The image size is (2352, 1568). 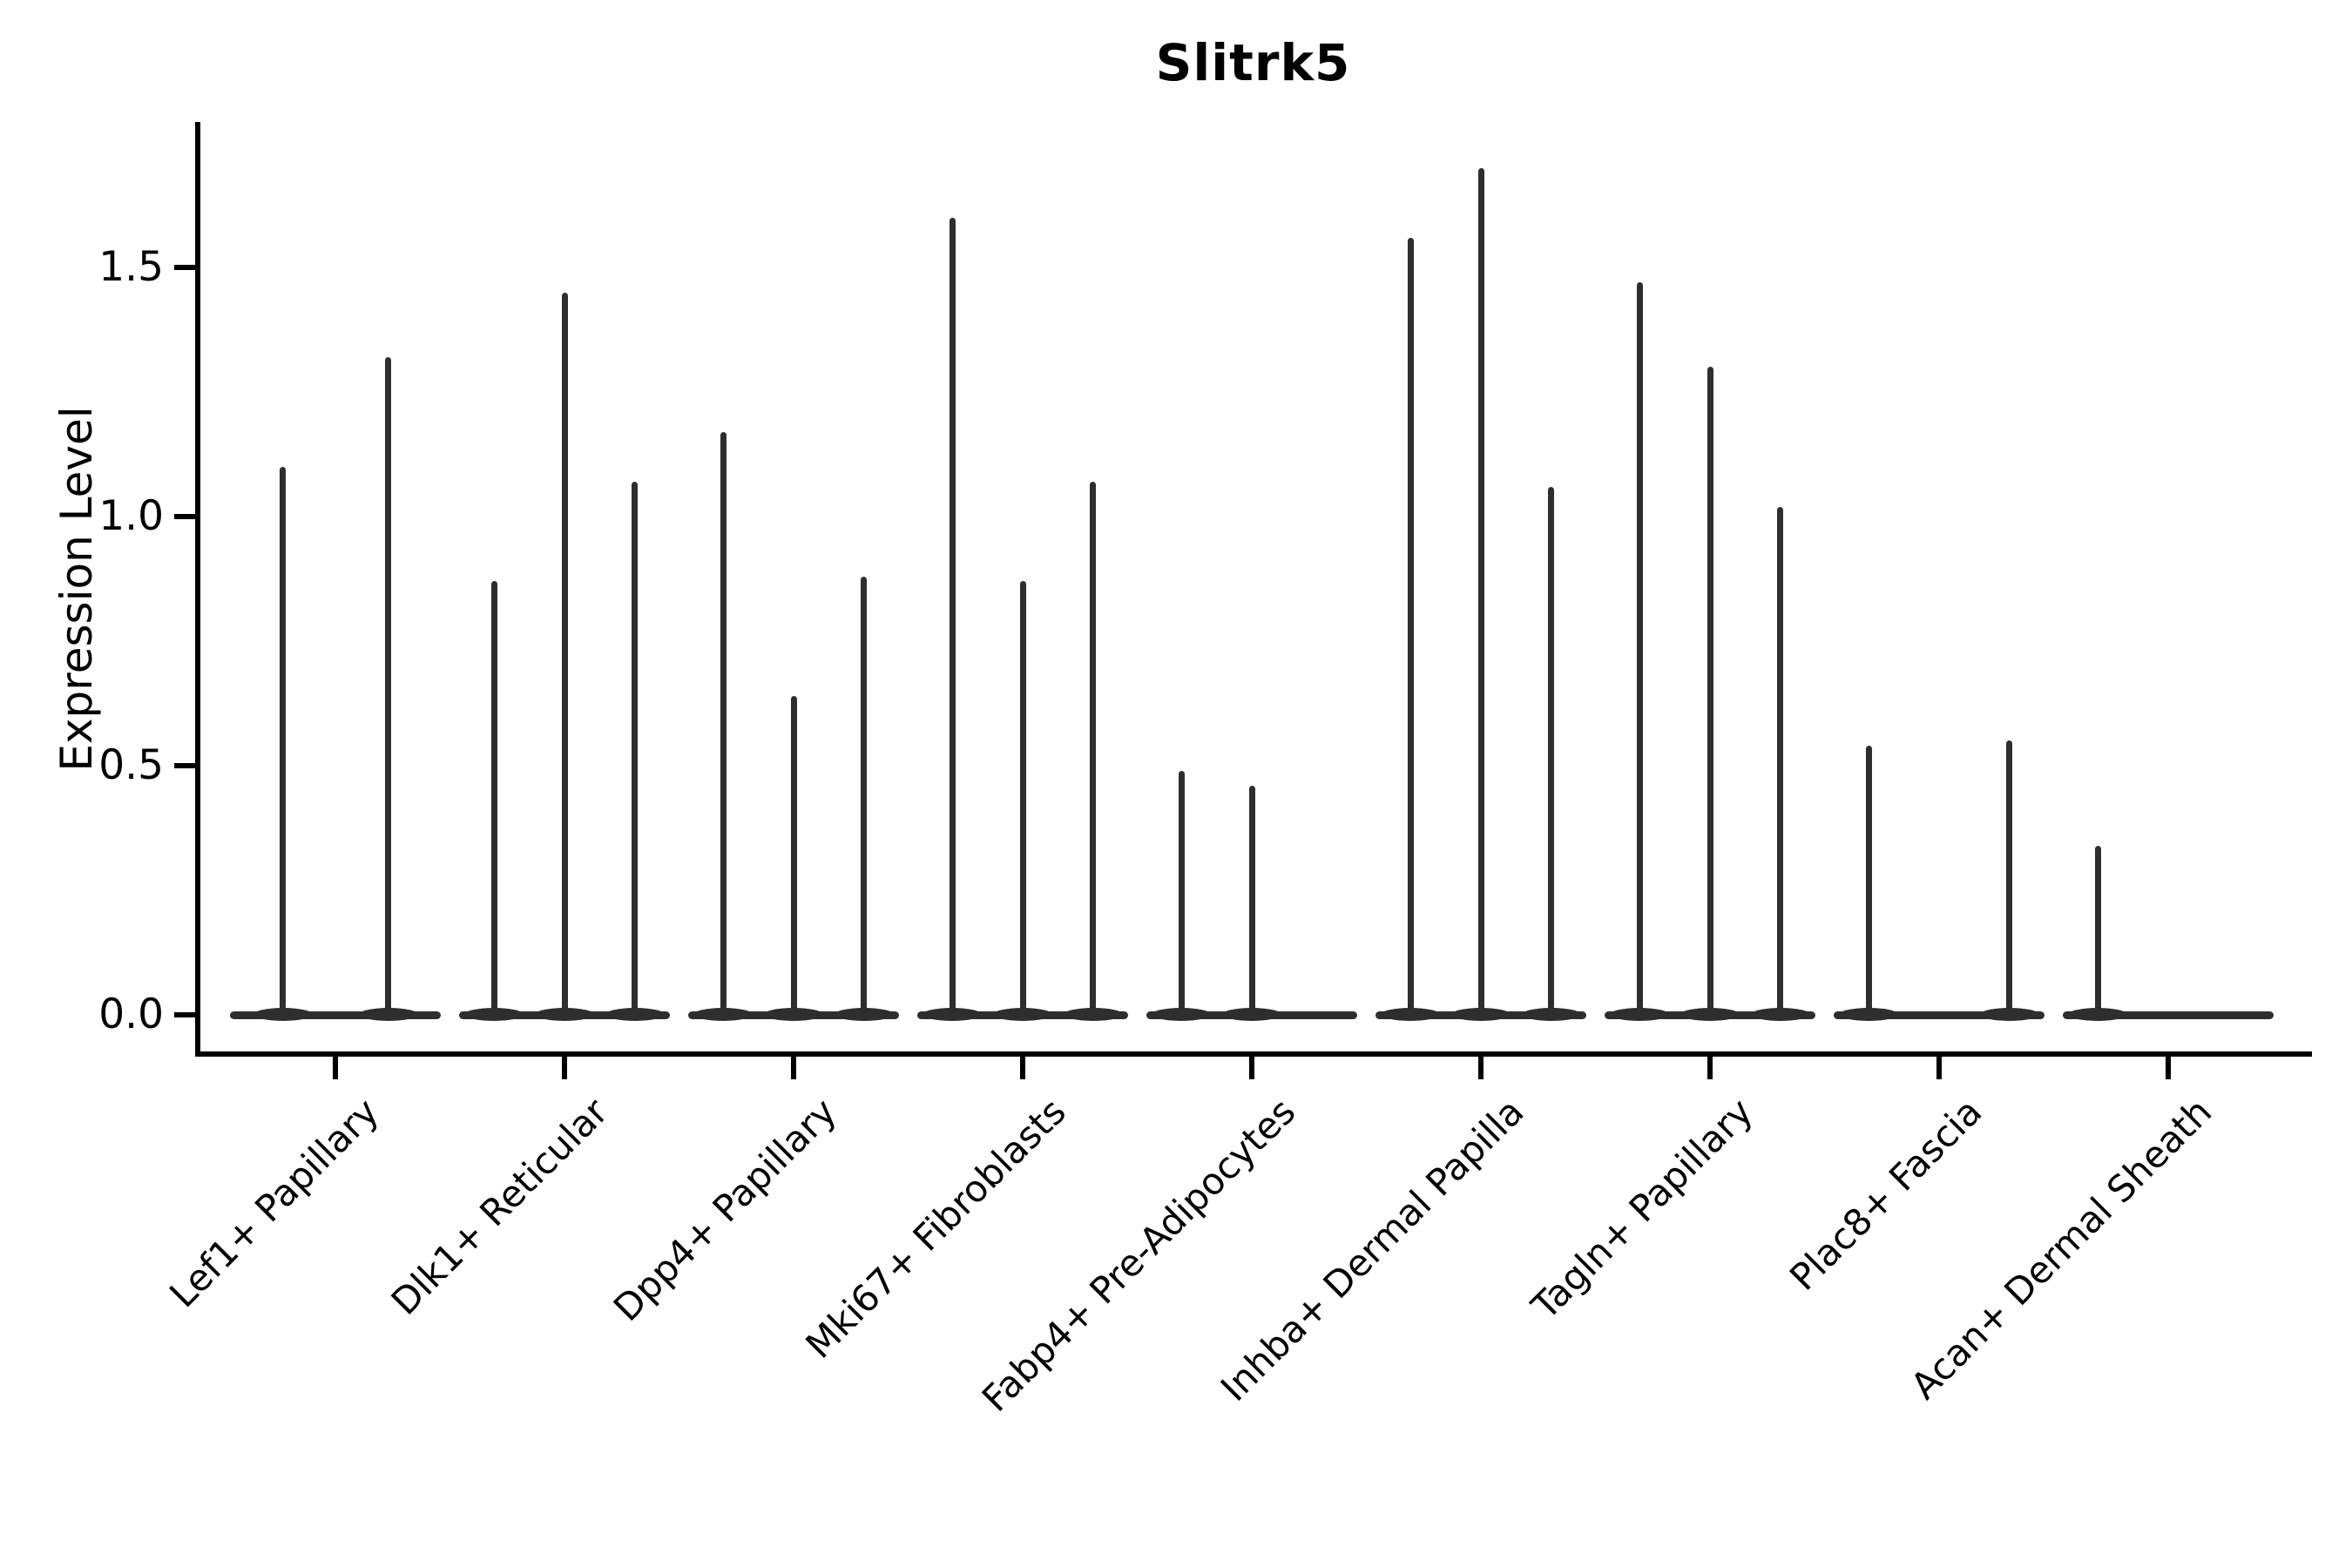 I want to click on x-tick-label: Tagln+ Papillary, so click(x=1643, y=1209).